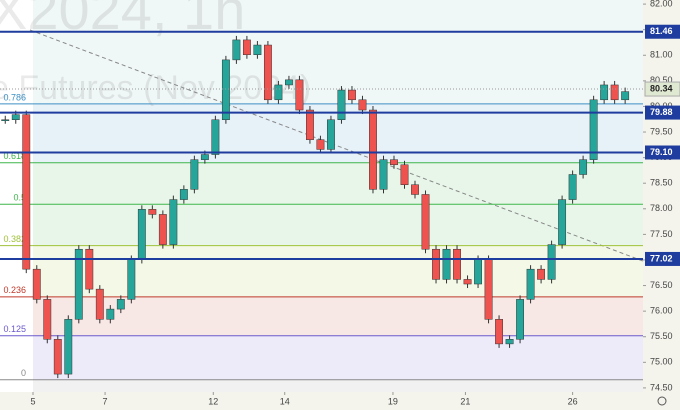  Describe the element at coordinates (661, 112) in the screenshot. I see `level-label: 79.88` at that location.